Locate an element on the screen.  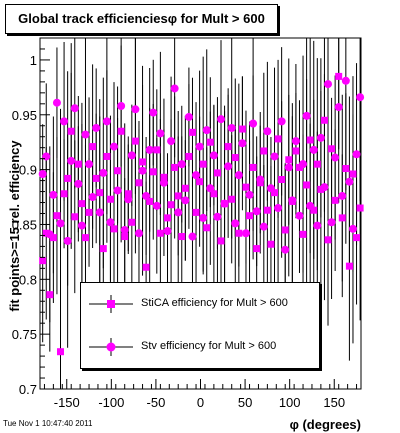
legend-entry-stv: Stv efficiency for Mult > 600 is located at coordinates (200, 347).